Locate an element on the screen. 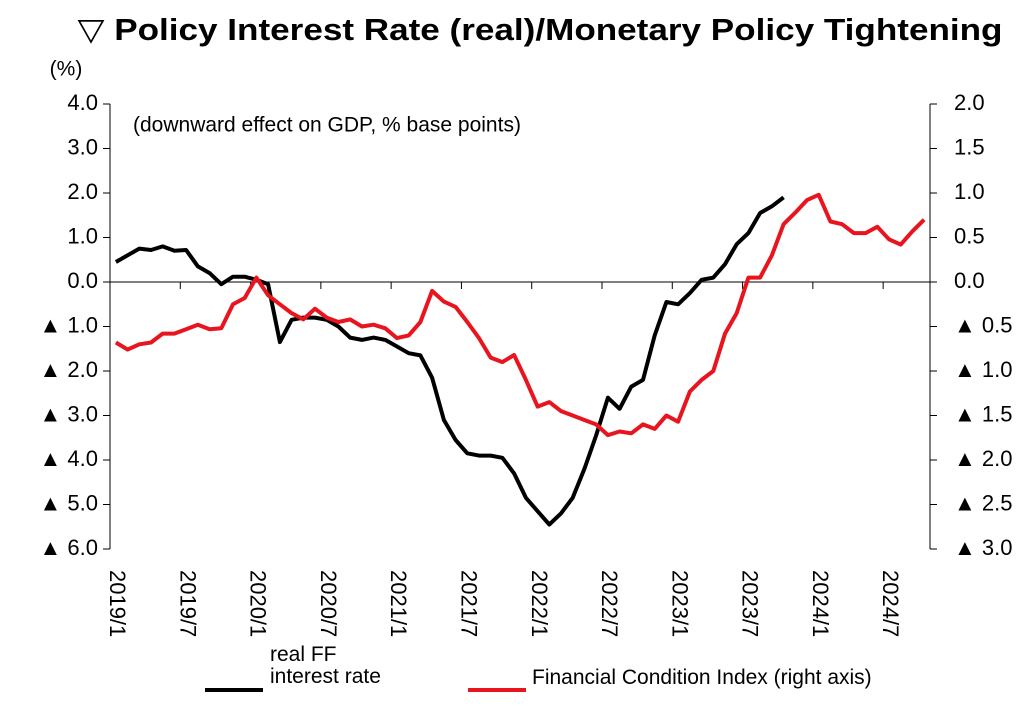 This screenshot has height=714, width=1035. y2-tick-label: ▲ 1.5 is located at coordinates (983, 413).